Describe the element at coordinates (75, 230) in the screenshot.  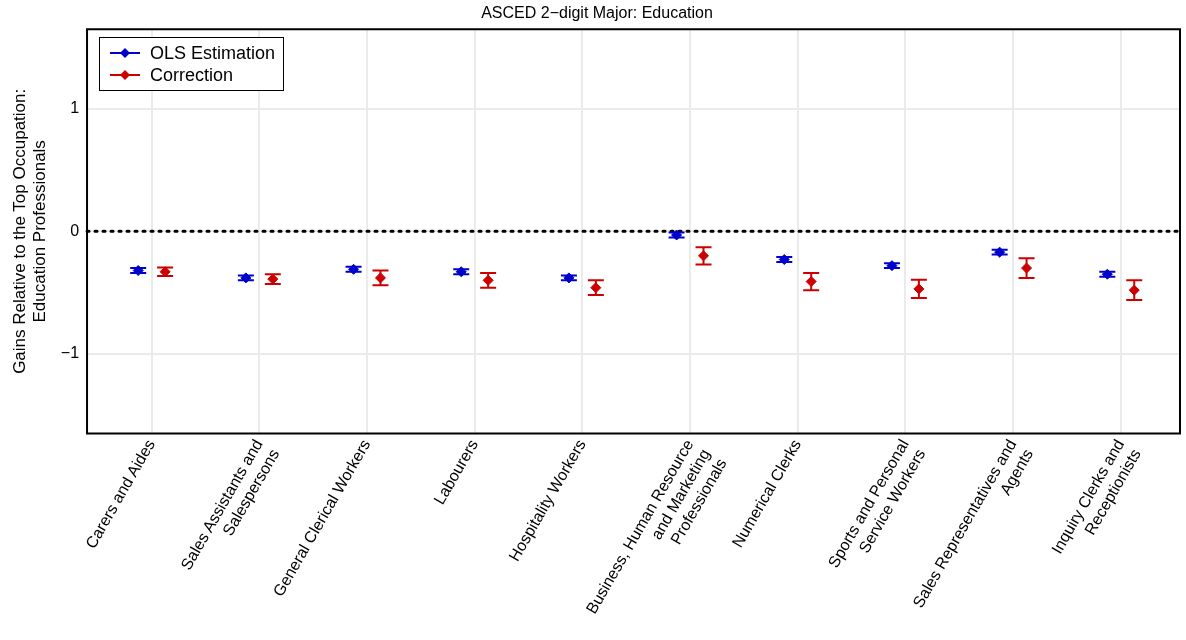
I see `y-tick-label: 0` at that location.